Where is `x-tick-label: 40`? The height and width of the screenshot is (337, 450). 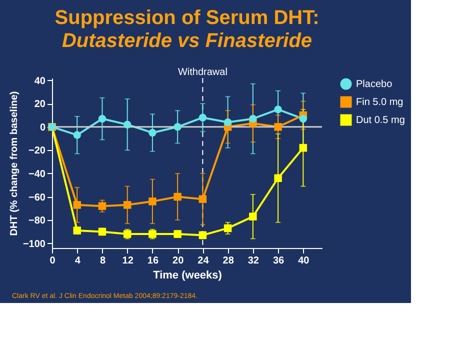
x-tick-label: 40 is located at coordinates (304, 261).